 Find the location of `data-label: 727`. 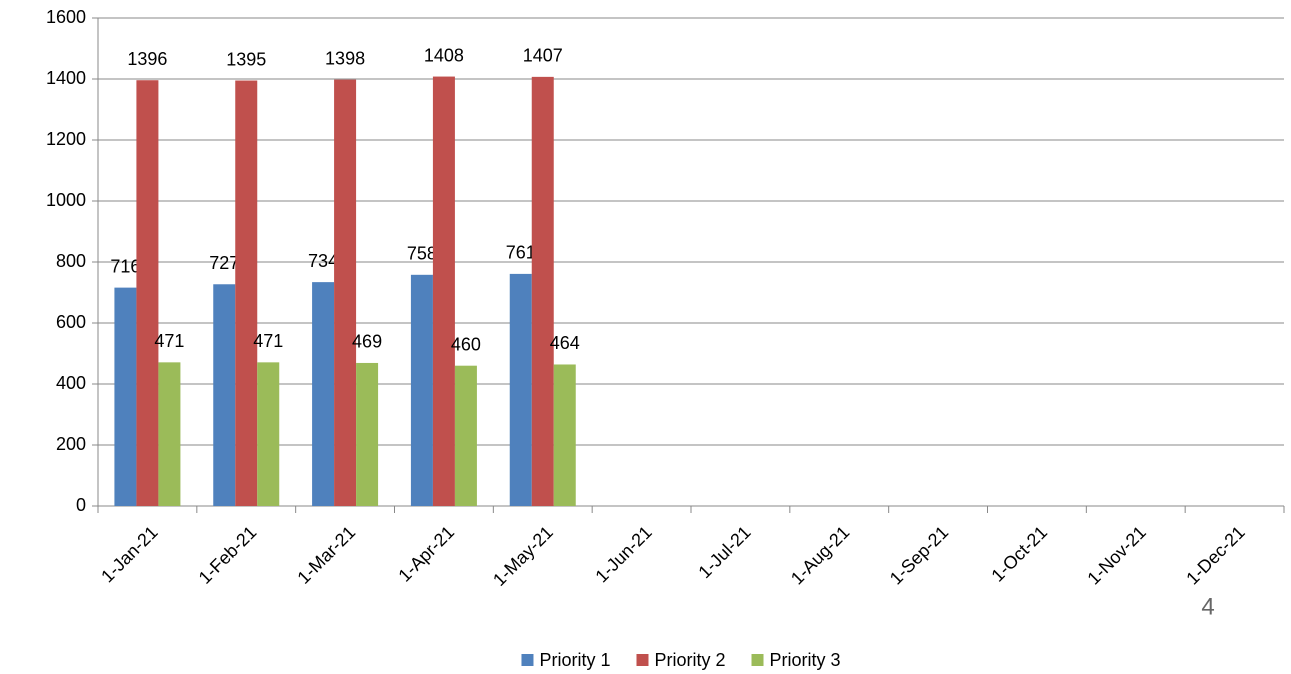

data-label: 727 is located at coordinates (224, 263).